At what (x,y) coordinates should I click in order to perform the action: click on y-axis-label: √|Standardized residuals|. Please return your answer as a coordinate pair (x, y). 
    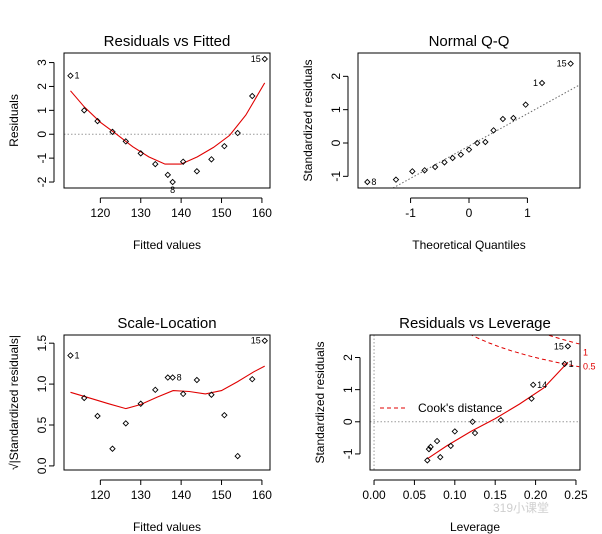
    Looking at the image, I should click on (14, 402).